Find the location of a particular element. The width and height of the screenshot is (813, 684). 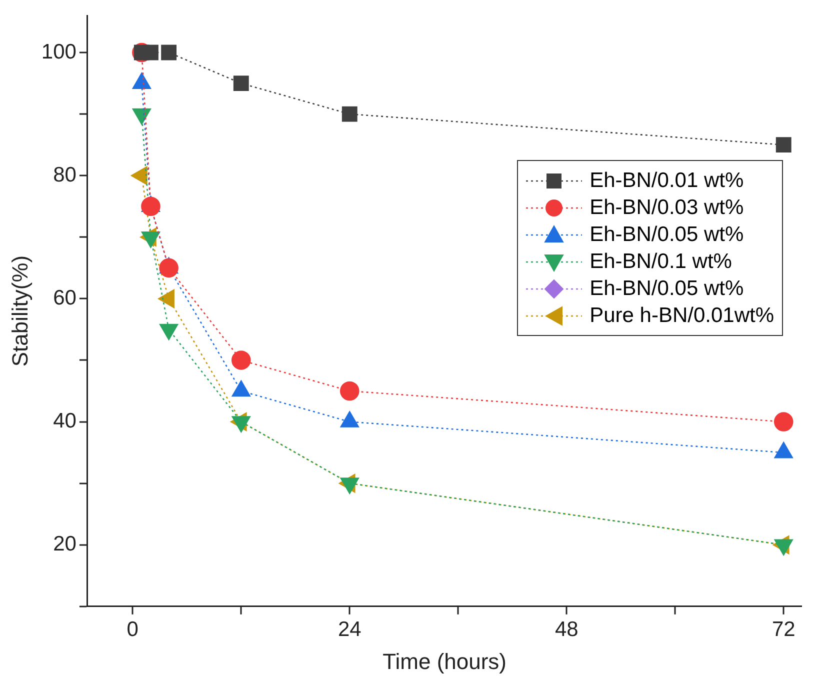

legend-label: Eh-BN/0.1 wt% is located at coordinates (661, 262).